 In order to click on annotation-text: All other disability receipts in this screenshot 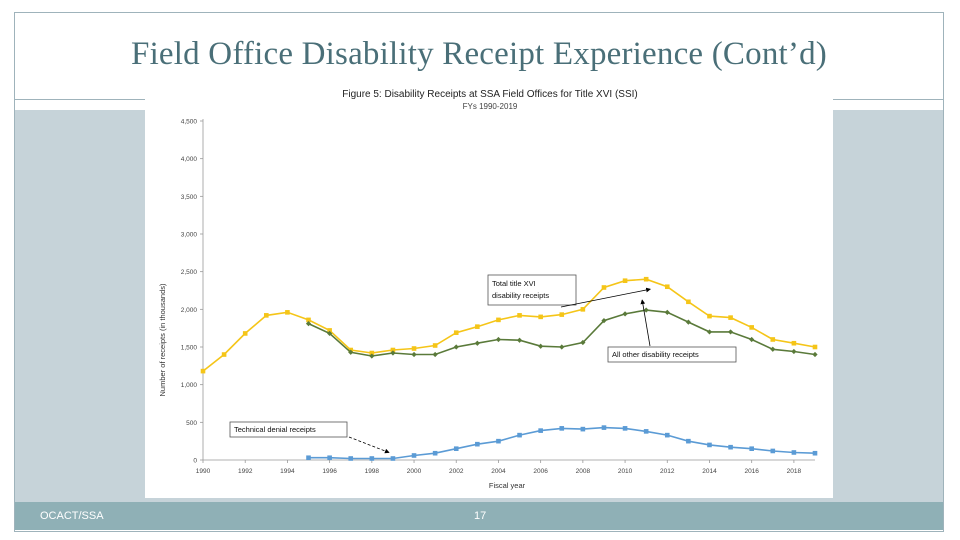, I will do `click(655, 354)`.